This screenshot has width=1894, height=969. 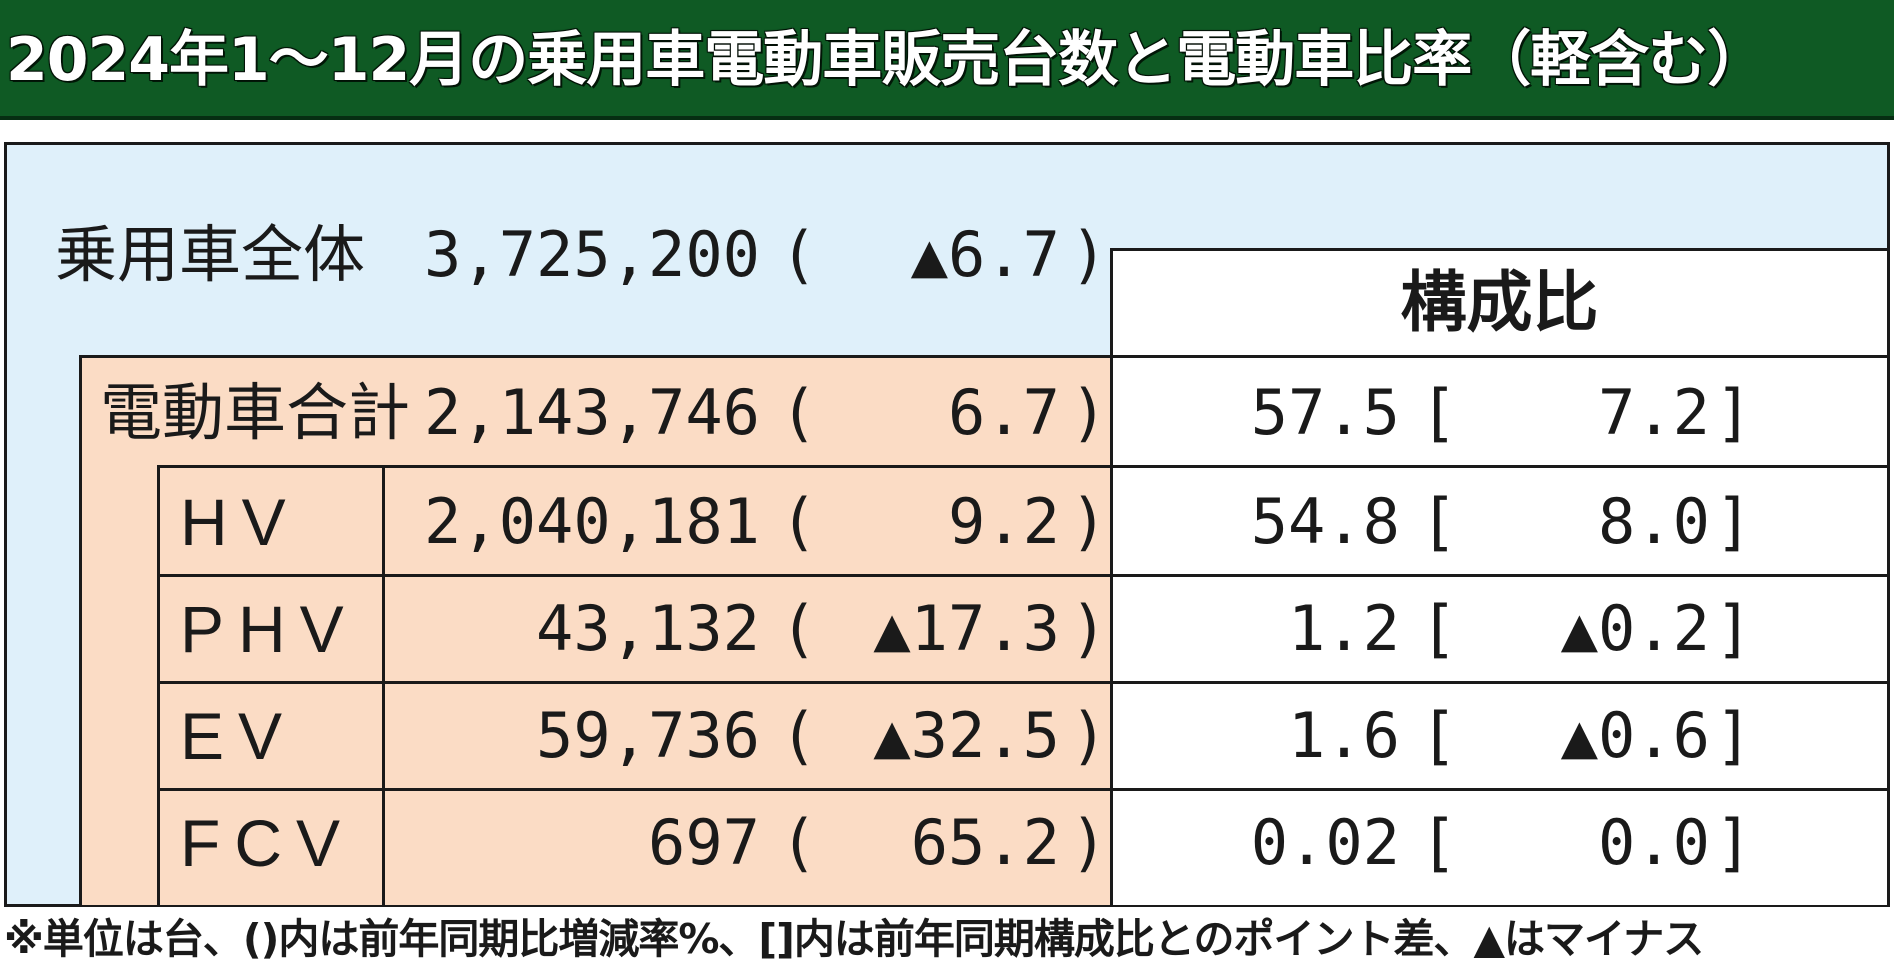 What do you see at coordinates (648, 735) in the screenshot?
I see `row-units: 59,736` at bounding box center [648, 735].